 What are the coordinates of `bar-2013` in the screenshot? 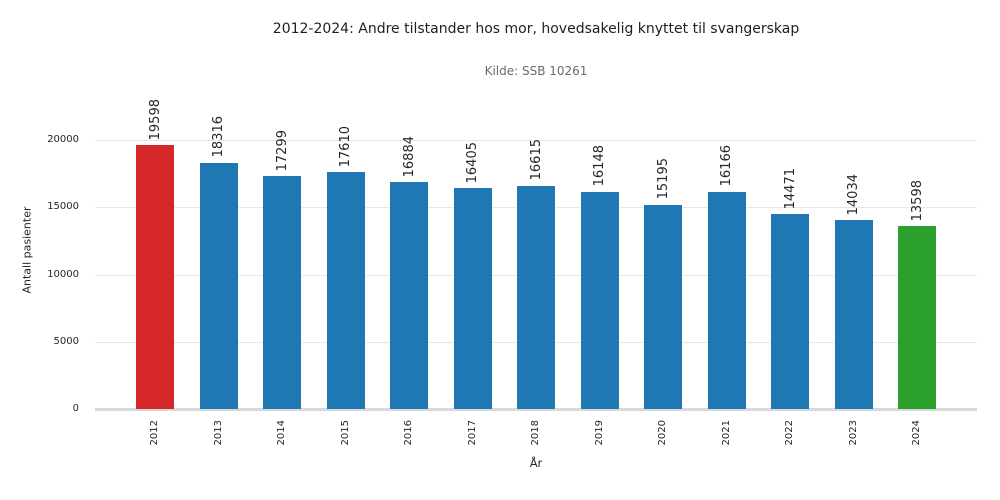 It's located at (218, 285).